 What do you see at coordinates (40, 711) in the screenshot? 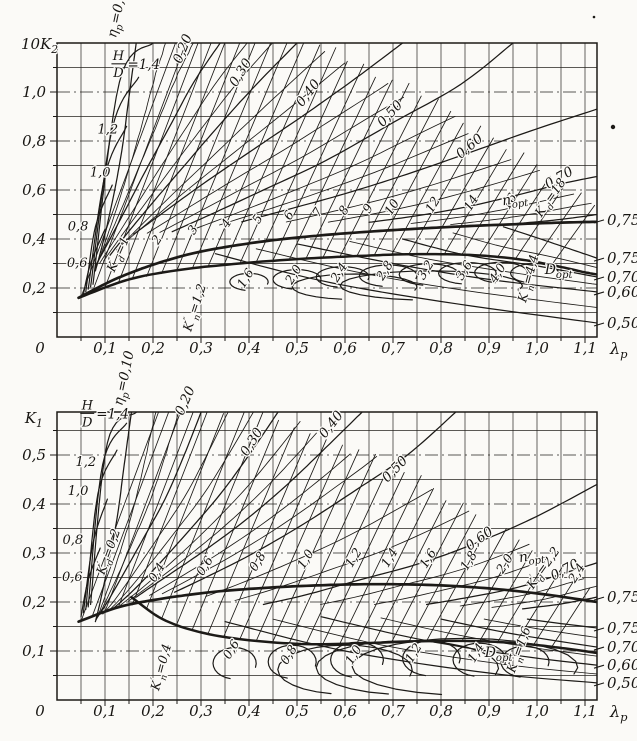
I see `x-tick-label: 0` at bounding box center [40, 711].